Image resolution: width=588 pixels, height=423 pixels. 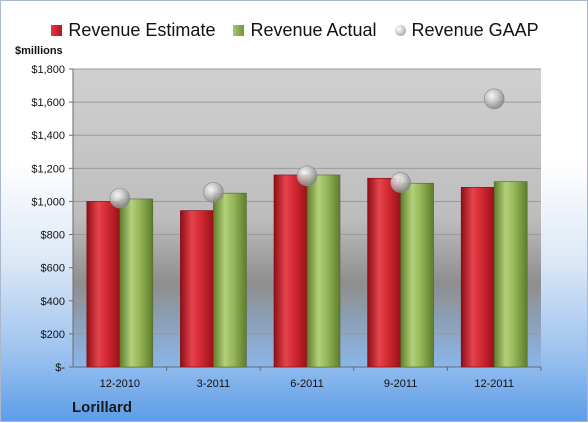 What do you see at coordinates (53, 236) in the screenshot?
I see `y-tick-label: $800` at bounding box center [53, 236].